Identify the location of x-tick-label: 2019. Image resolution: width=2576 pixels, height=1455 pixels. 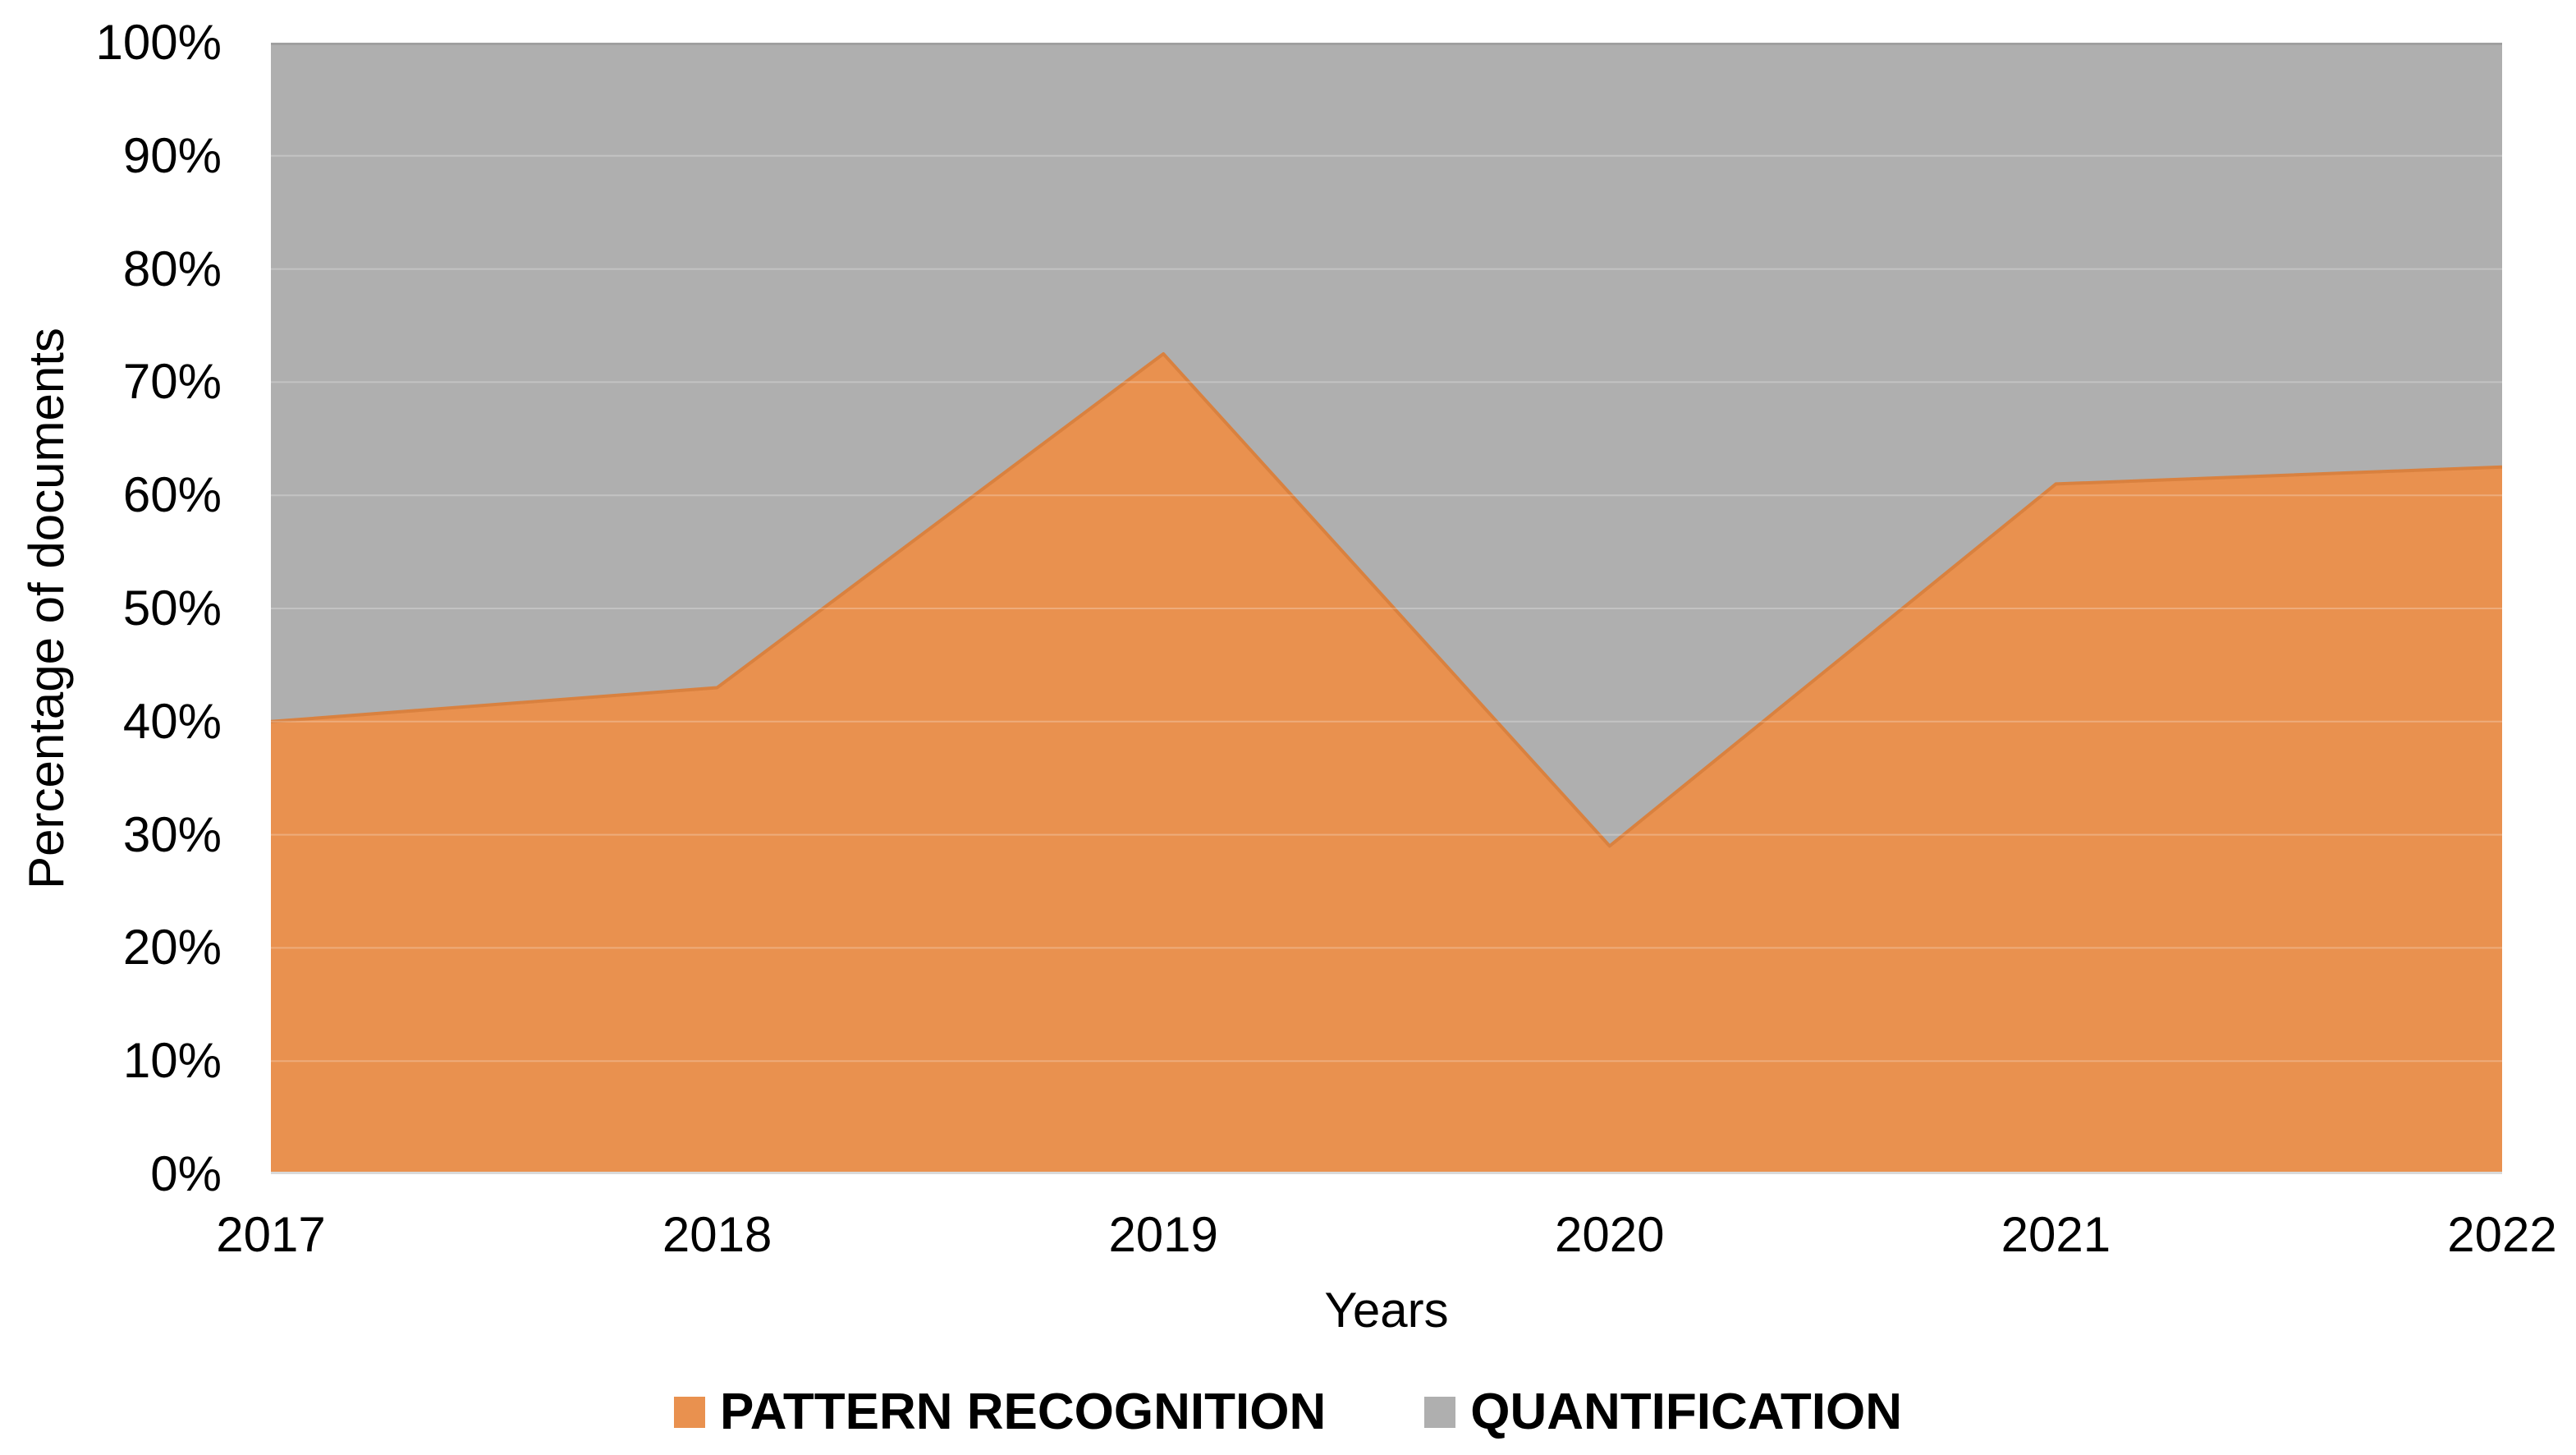
(1163, 1234).